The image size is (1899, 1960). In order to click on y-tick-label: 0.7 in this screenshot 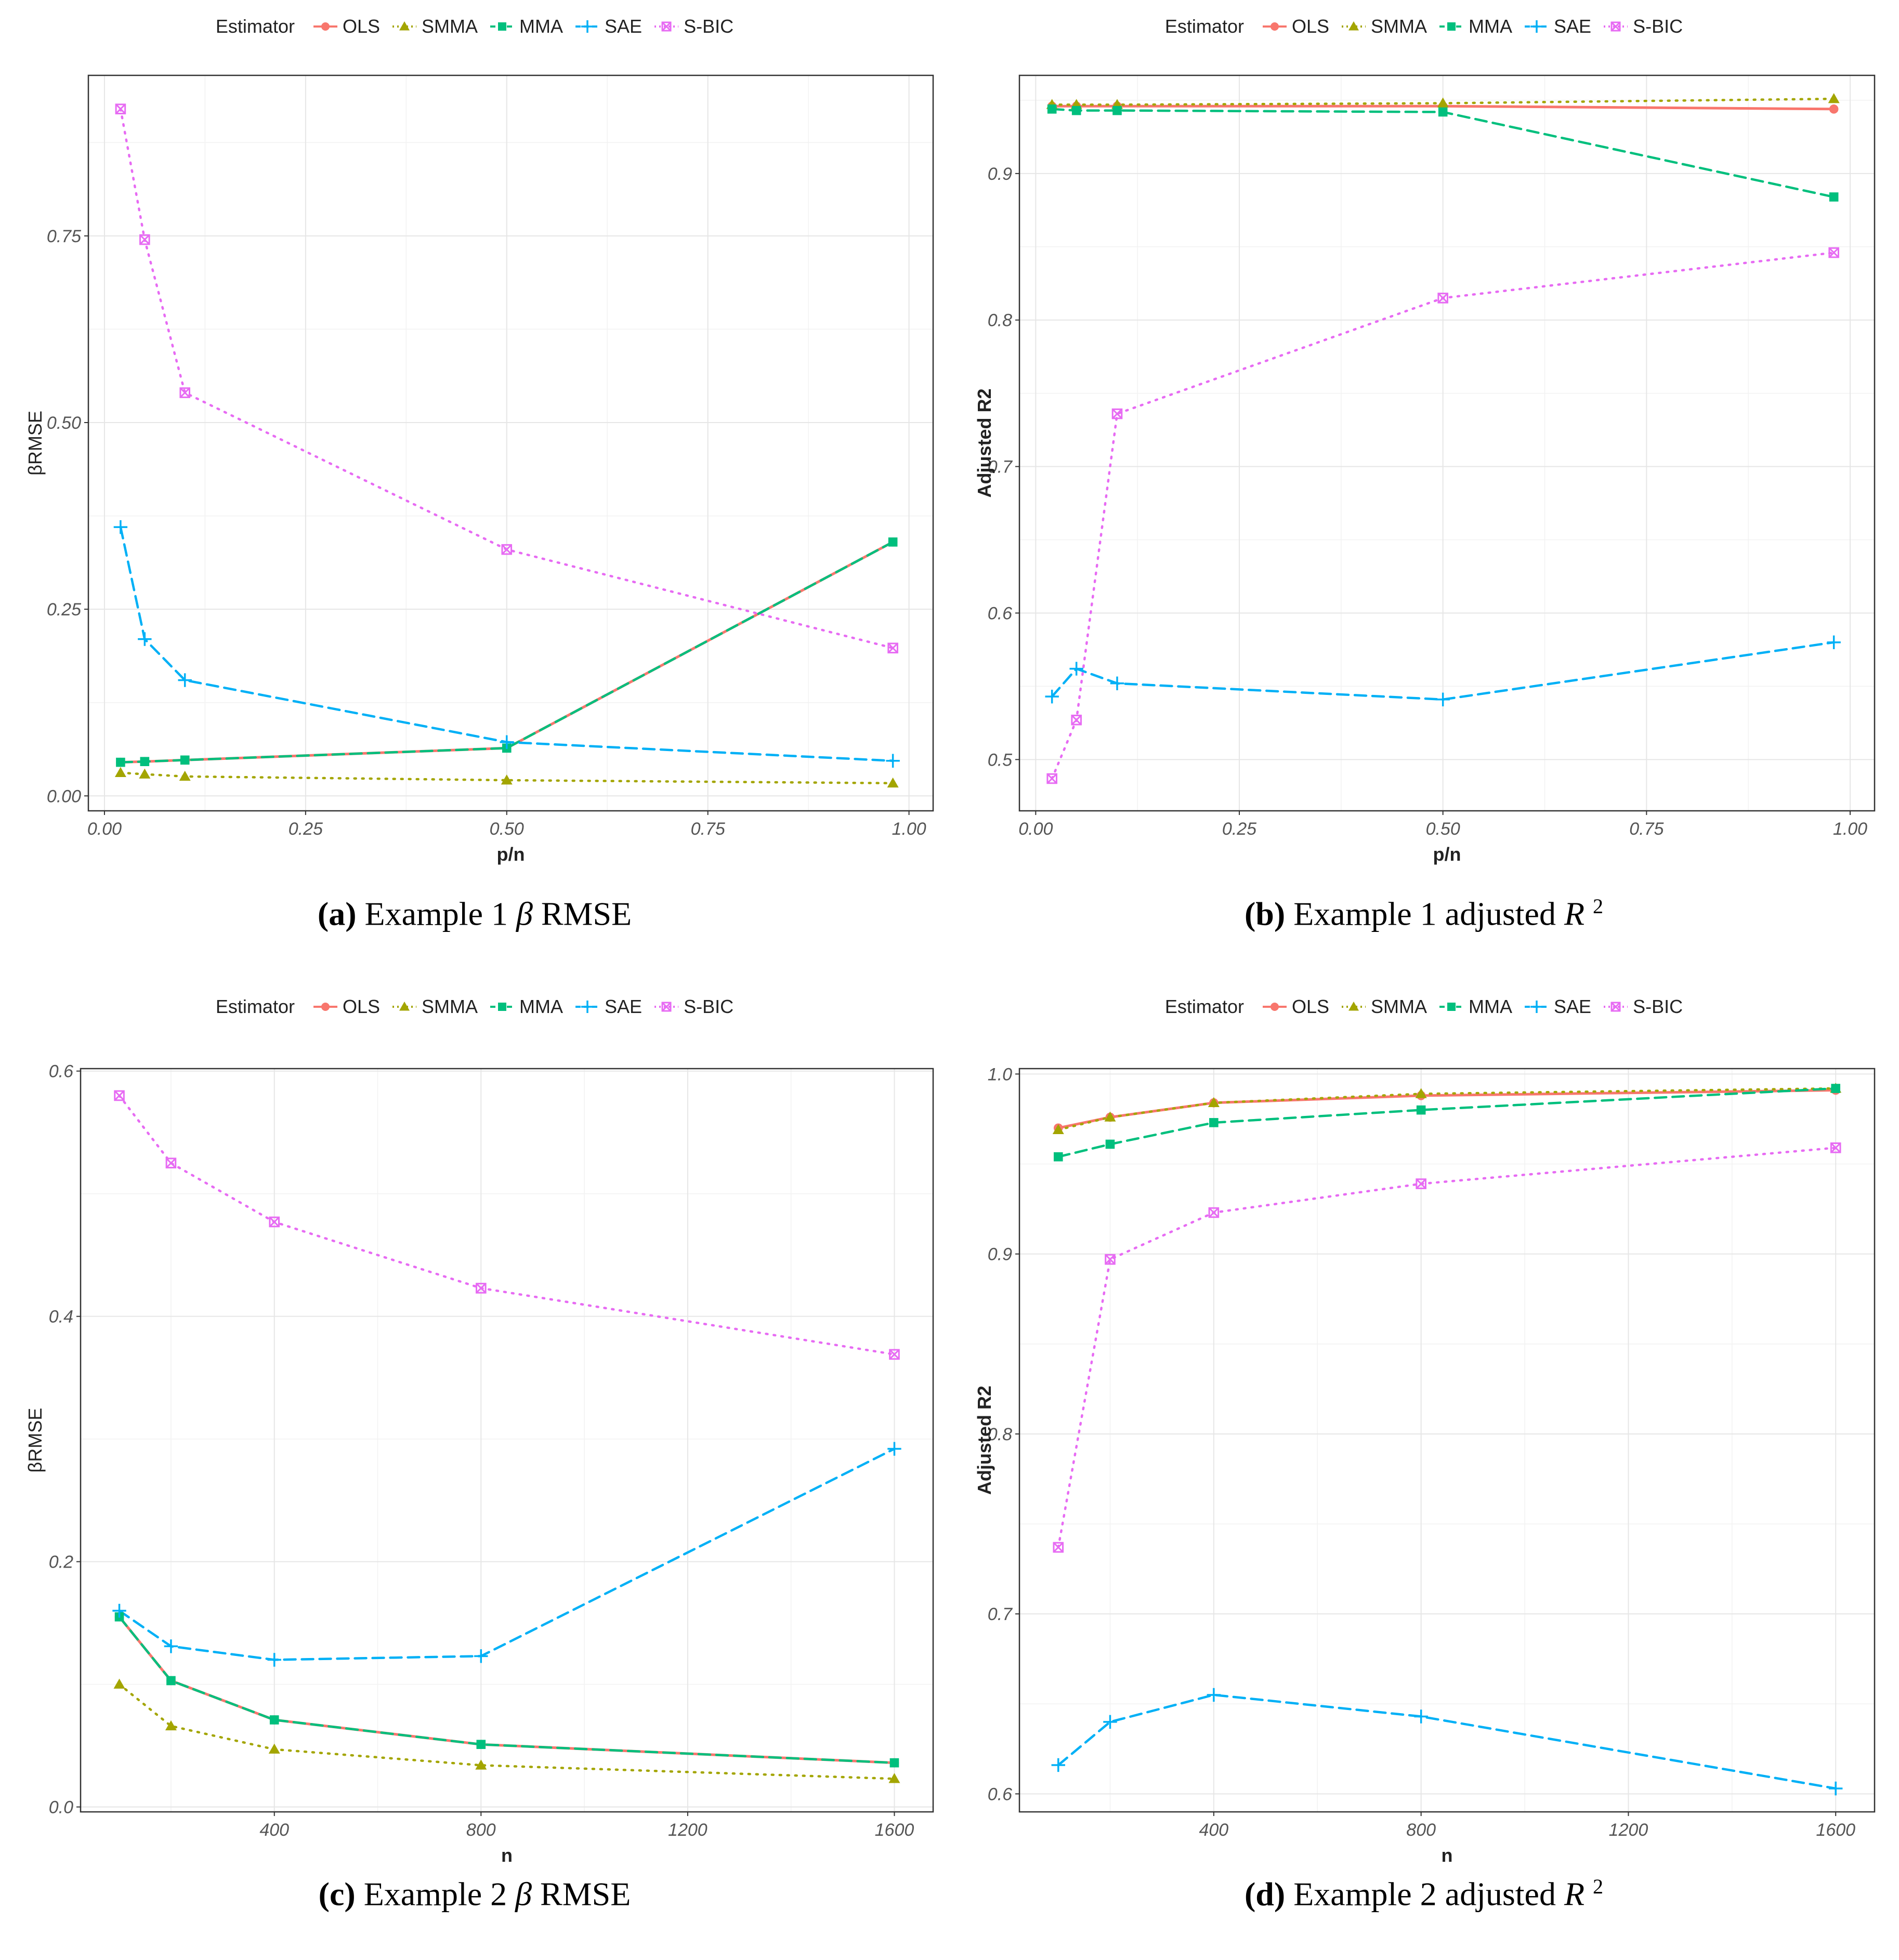, I will do `click(1000, 1614)`.